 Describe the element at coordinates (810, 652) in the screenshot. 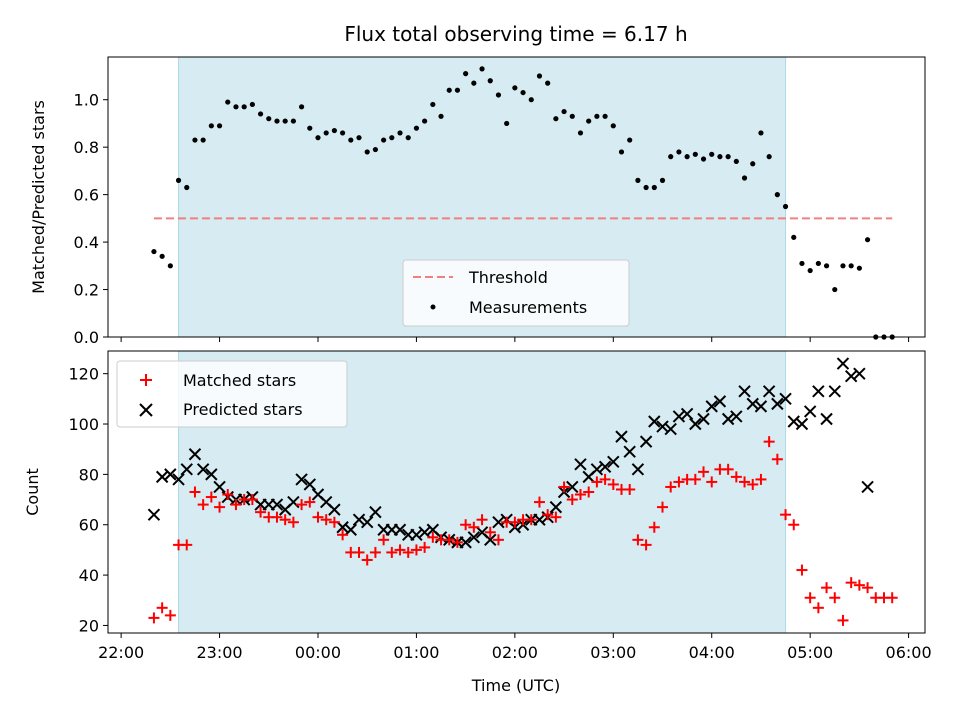

I see `x-tick-label: 05:00` at that location.